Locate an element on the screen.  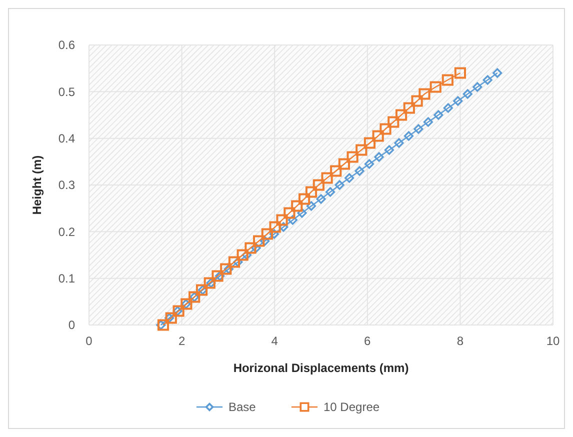
legend-label: 10 Degree is located at coordinates (352, 407).